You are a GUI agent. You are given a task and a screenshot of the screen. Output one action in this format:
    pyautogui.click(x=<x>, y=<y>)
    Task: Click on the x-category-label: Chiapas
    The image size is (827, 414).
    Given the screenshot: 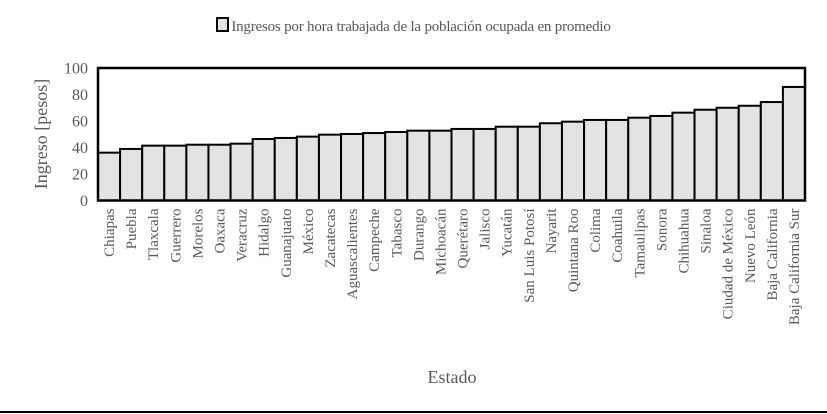 What is the action you would take?
    pyautogui.click(x=110, y=232)
    